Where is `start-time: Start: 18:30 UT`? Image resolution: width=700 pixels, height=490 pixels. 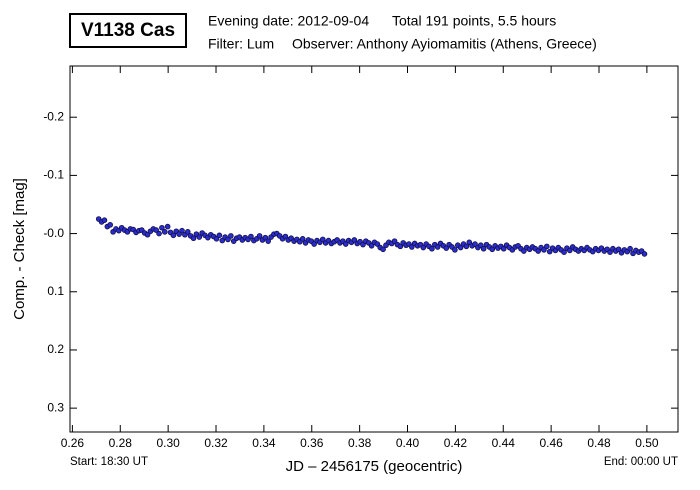
start-time: Start: 18:30 UT is located at coordinates (109, 462).